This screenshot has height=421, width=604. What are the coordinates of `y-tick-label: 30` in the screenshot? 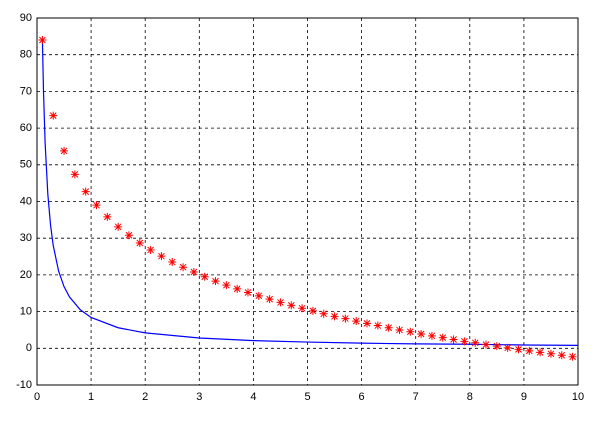 It's located at (26, 238).